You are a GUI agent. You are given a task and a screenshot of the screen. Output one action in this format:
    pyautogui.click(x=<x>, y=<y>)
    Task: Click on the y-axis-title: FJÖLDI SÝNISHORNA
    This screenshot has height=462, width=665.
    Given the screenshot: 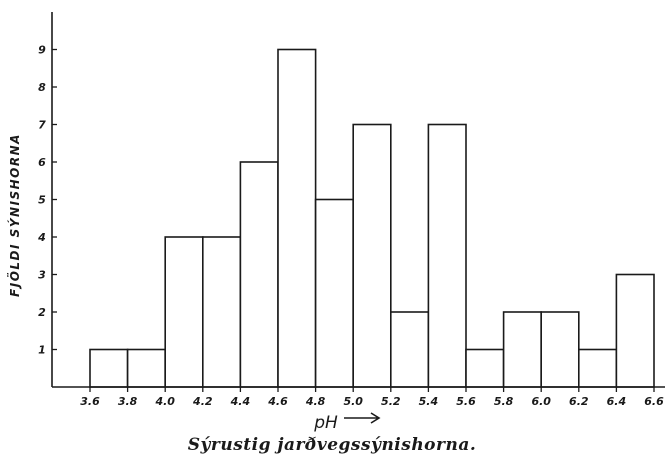 What is the action you would take?
    pyautogui.click(x=14, y=215)
    